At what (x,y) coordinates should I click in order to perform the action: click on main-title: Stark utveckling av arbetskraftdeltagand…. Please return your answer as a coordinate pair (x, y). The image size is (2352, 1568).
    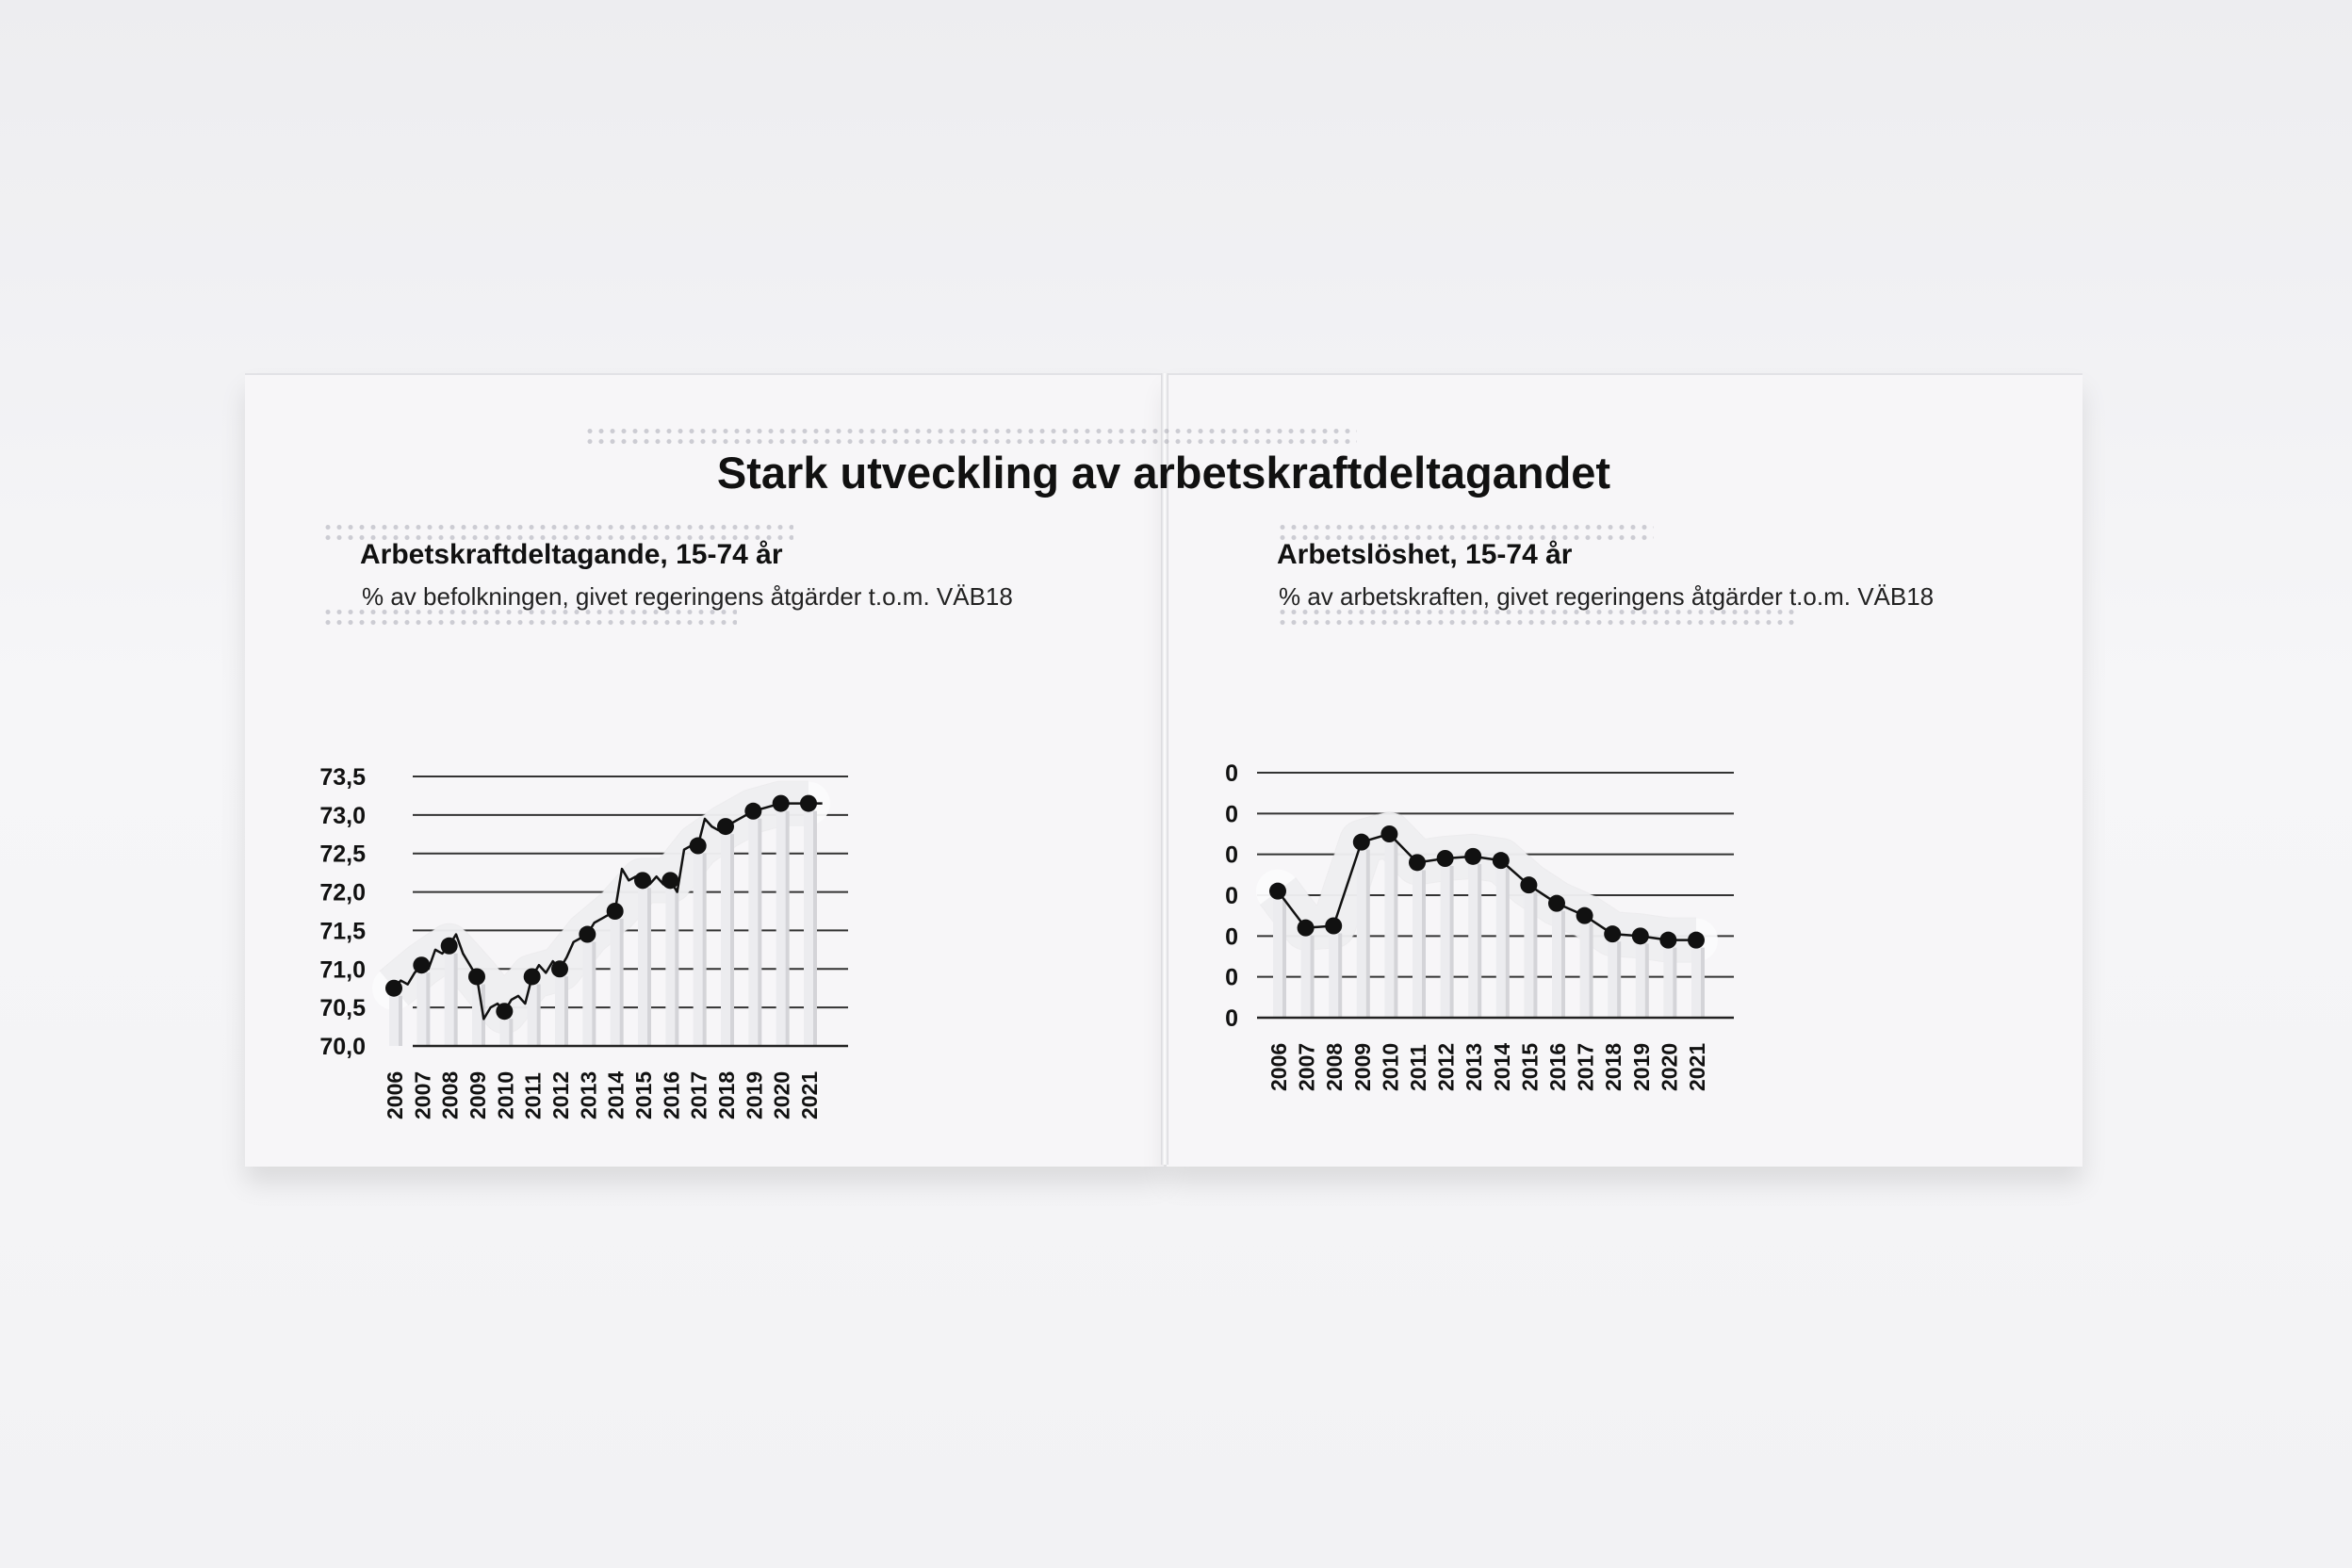
    Looking at the image, I should click on (1163, 473).